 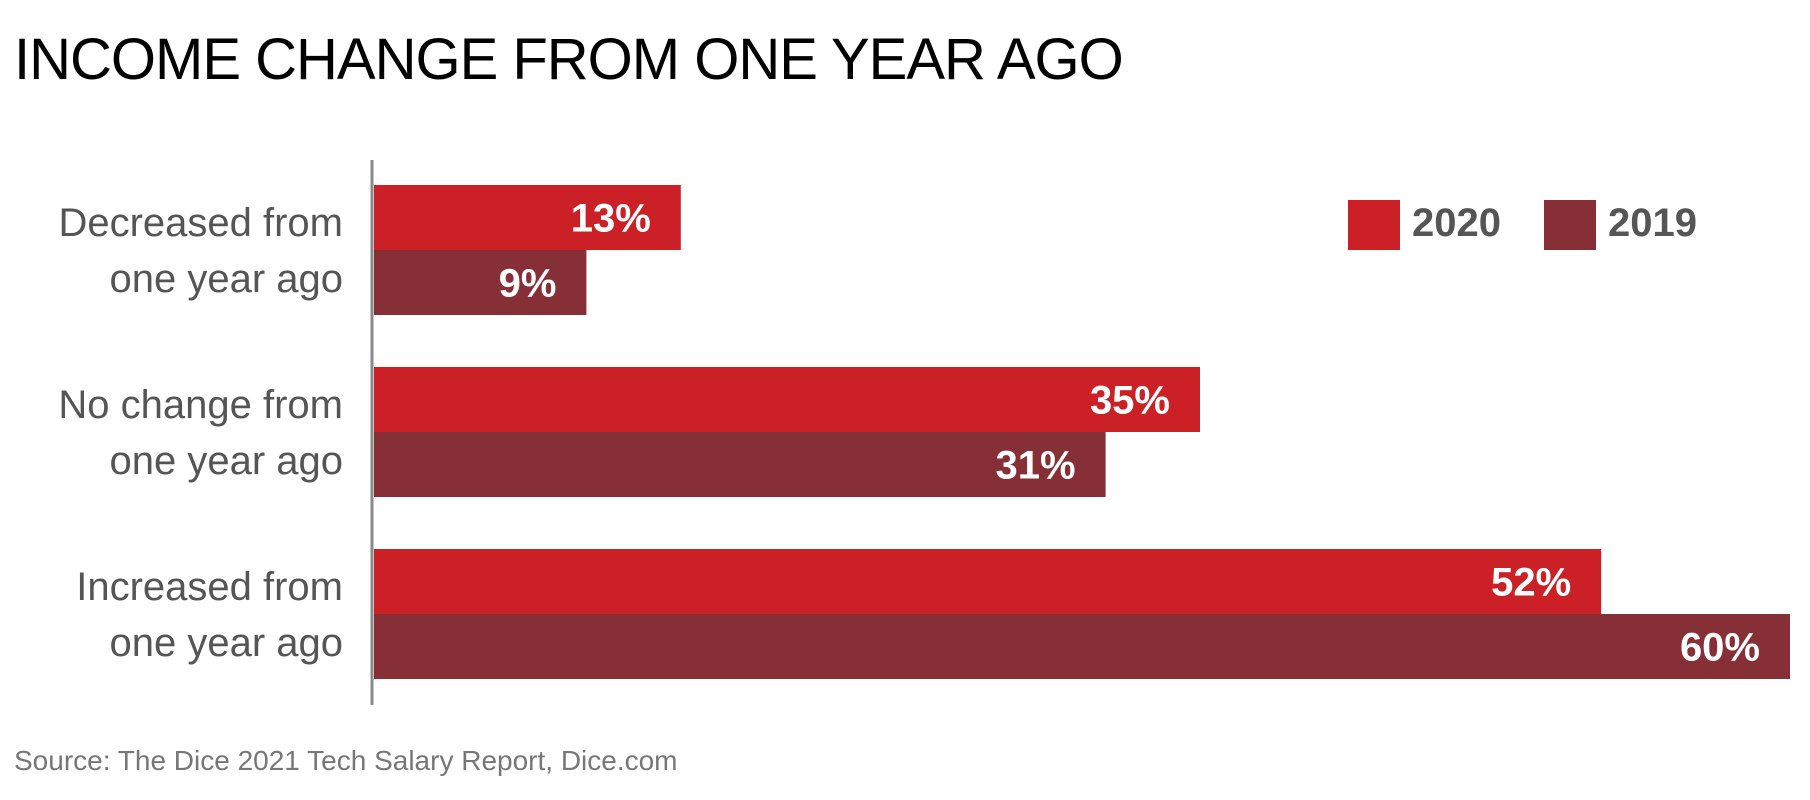 I want to click on data-label-2019-1: 31%, so click(x=1036, y=466).